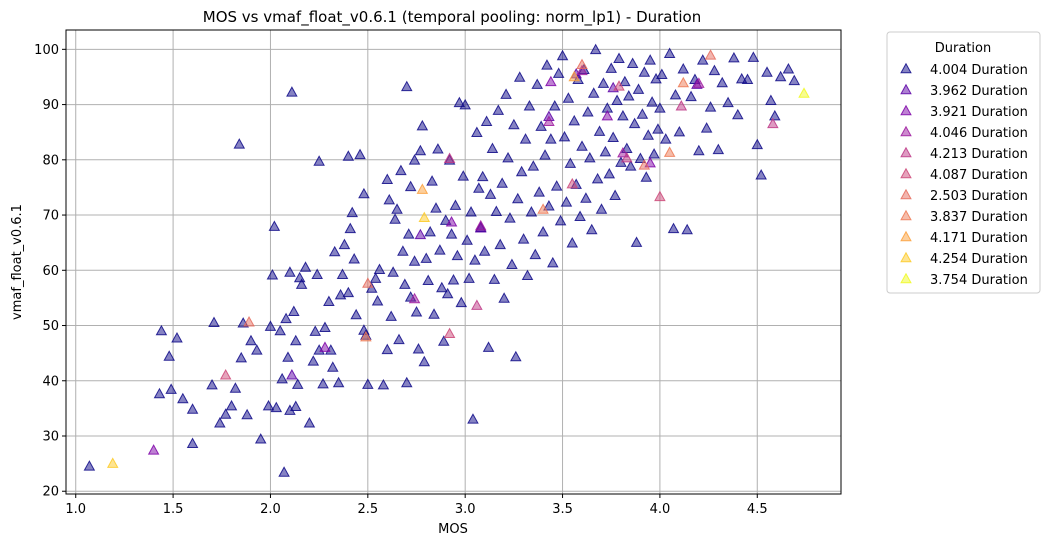 The width and height of the screenshot is (1051, 545). Describe the element at coordinates (979, 175) in the screenshot. I see `legend-label: 4.087 Duration` at that location.